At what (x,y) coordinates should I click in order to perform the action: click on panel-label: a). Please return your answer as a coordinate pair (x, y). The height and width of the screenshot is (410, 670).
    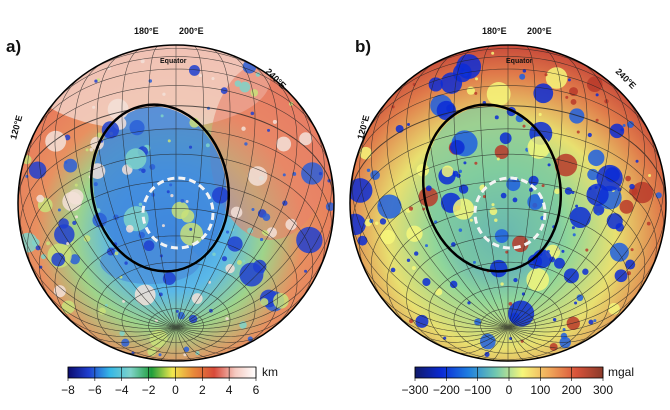
    Looking at the image, I should click on (13, 46).